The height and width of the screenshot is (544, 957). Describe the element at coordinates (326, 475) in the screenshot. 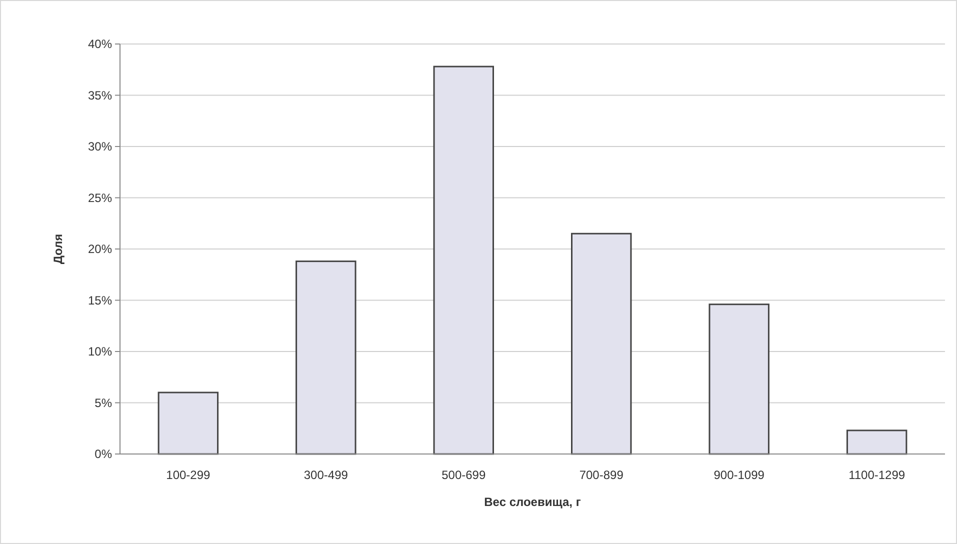

I see `x-tick-label: 300-499` at that location.